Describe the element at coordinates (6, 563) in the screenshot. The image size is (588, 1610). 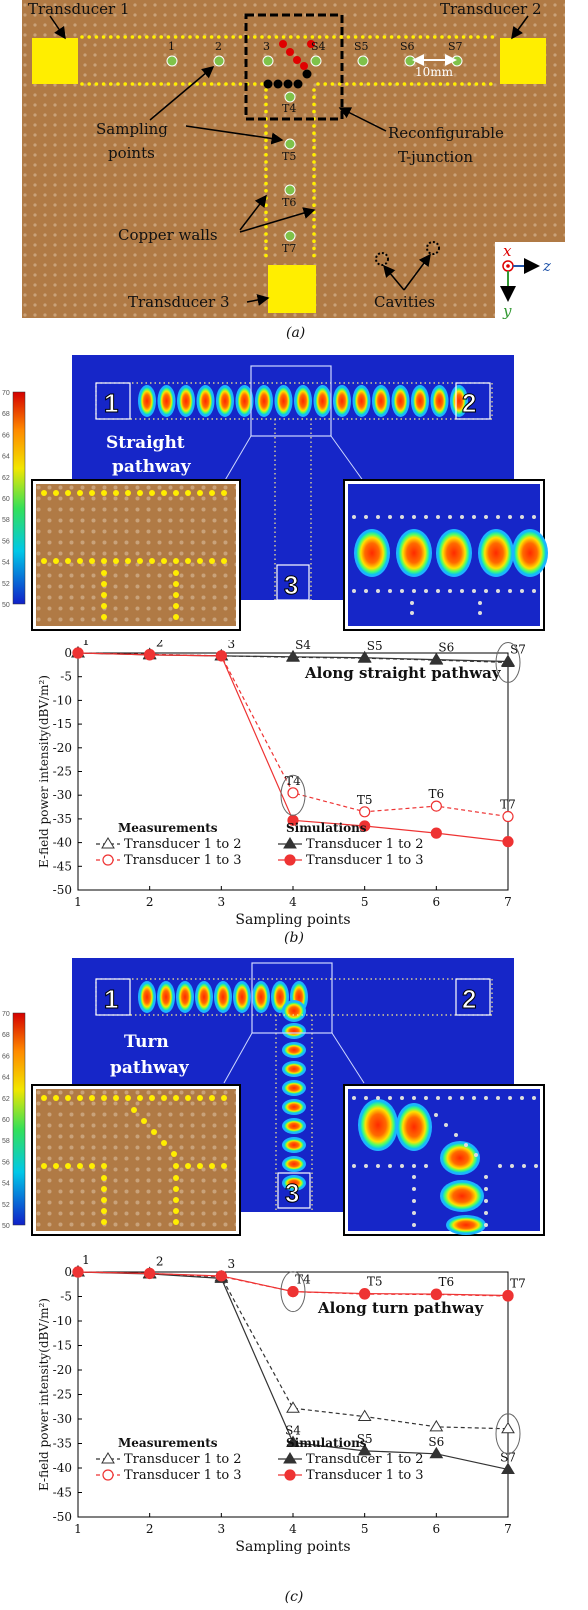
I see `colorbar-tick: 54` at that location.